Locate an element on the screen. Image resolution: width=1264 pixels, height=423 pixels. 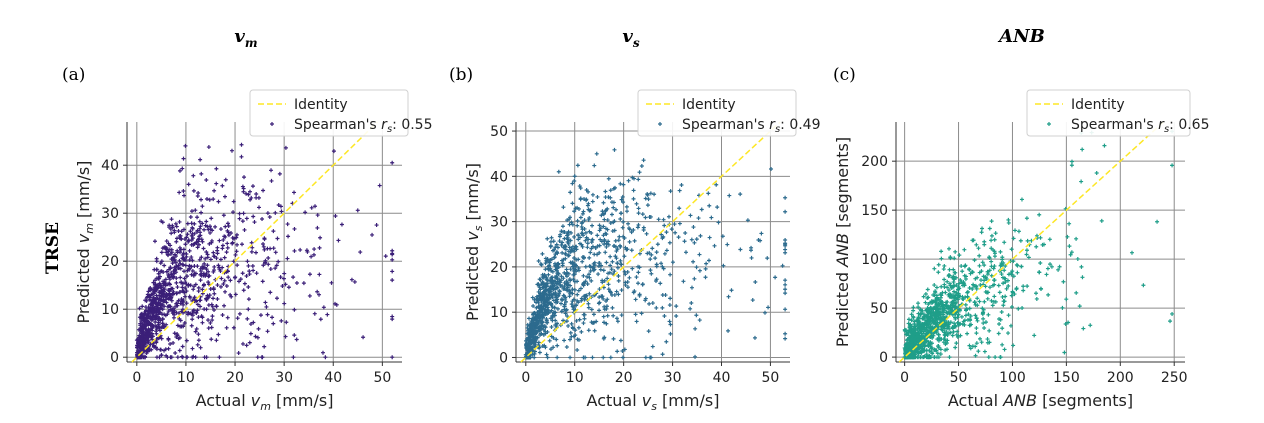
panel-letter: (c) is located at coordinates (844, 75).